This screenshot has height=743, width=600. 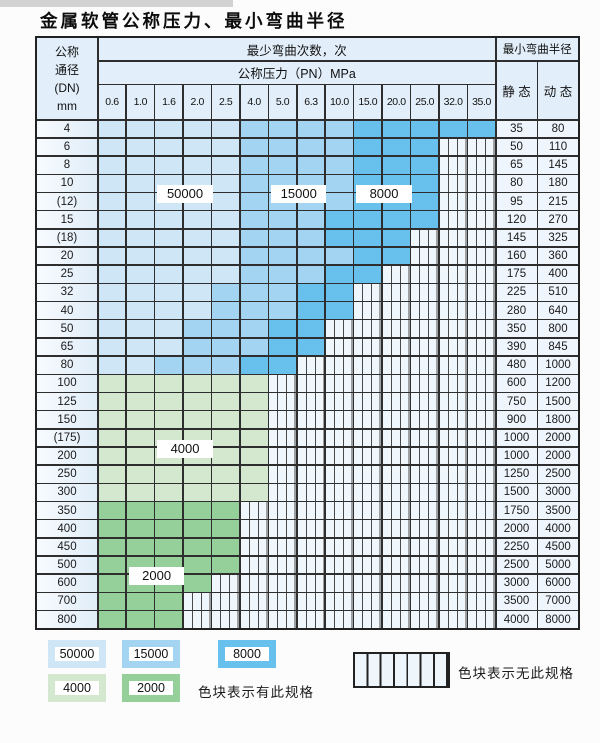 What do you see at coordinates (140, 102) in the screenshot?
I see `pressure-col-header: 1.0` at bounding box center [140, 102].